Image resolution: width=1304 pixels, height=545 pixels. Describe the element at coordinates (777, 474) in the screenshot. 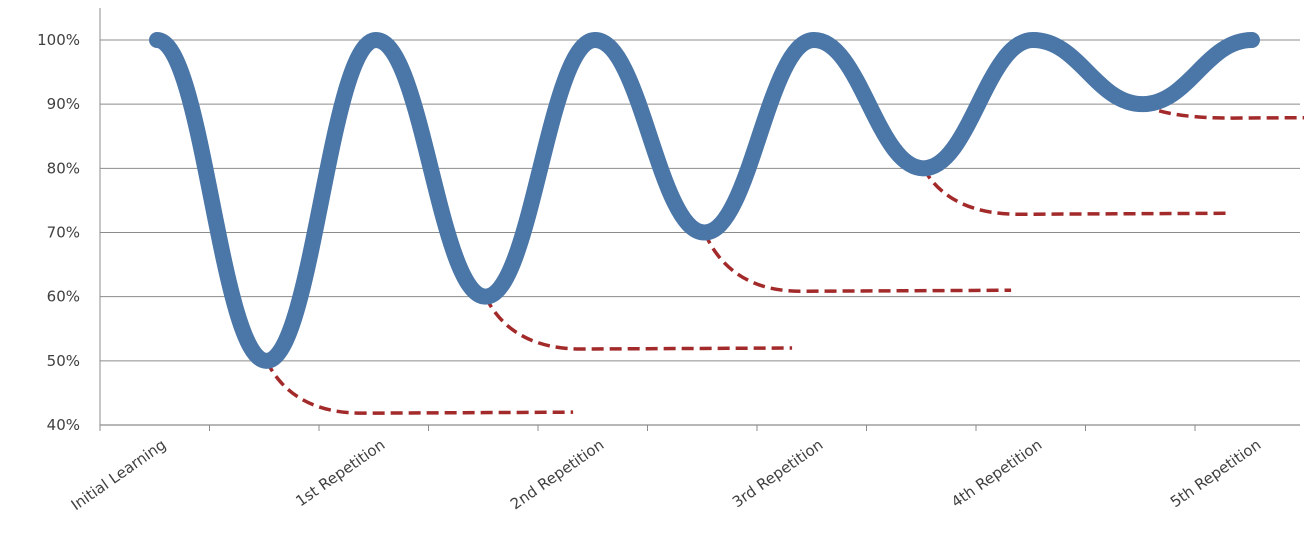

I see `x-category-label: 3rd Repetition` at that location.